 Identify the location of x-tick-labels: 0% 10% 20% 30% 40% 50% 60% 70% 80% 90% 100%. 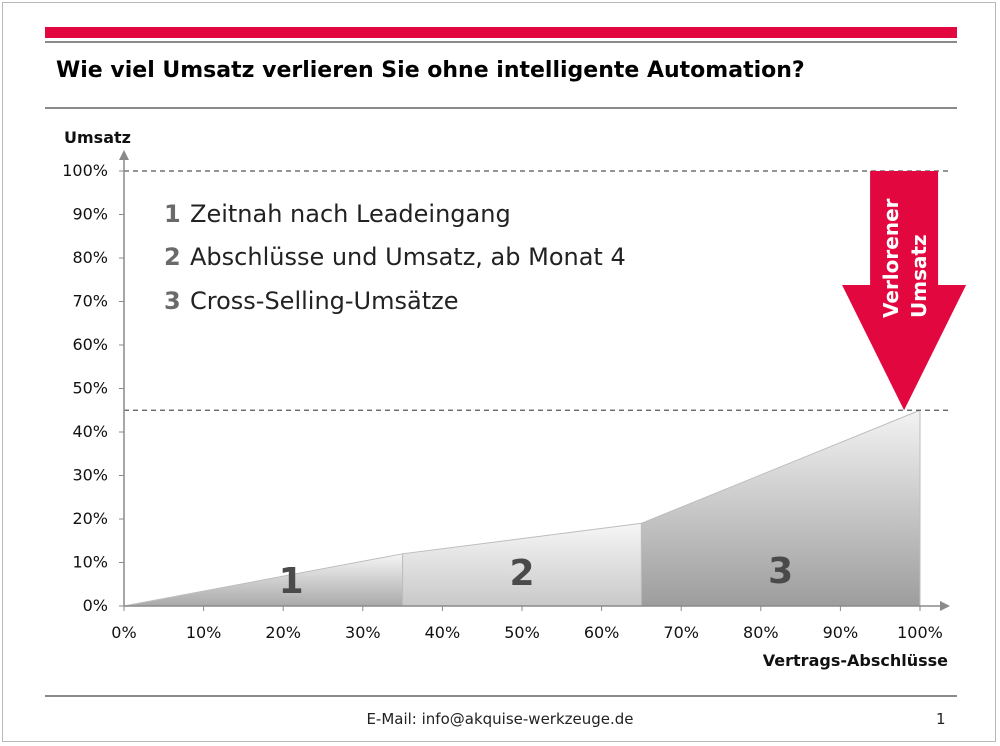
(527, 624).